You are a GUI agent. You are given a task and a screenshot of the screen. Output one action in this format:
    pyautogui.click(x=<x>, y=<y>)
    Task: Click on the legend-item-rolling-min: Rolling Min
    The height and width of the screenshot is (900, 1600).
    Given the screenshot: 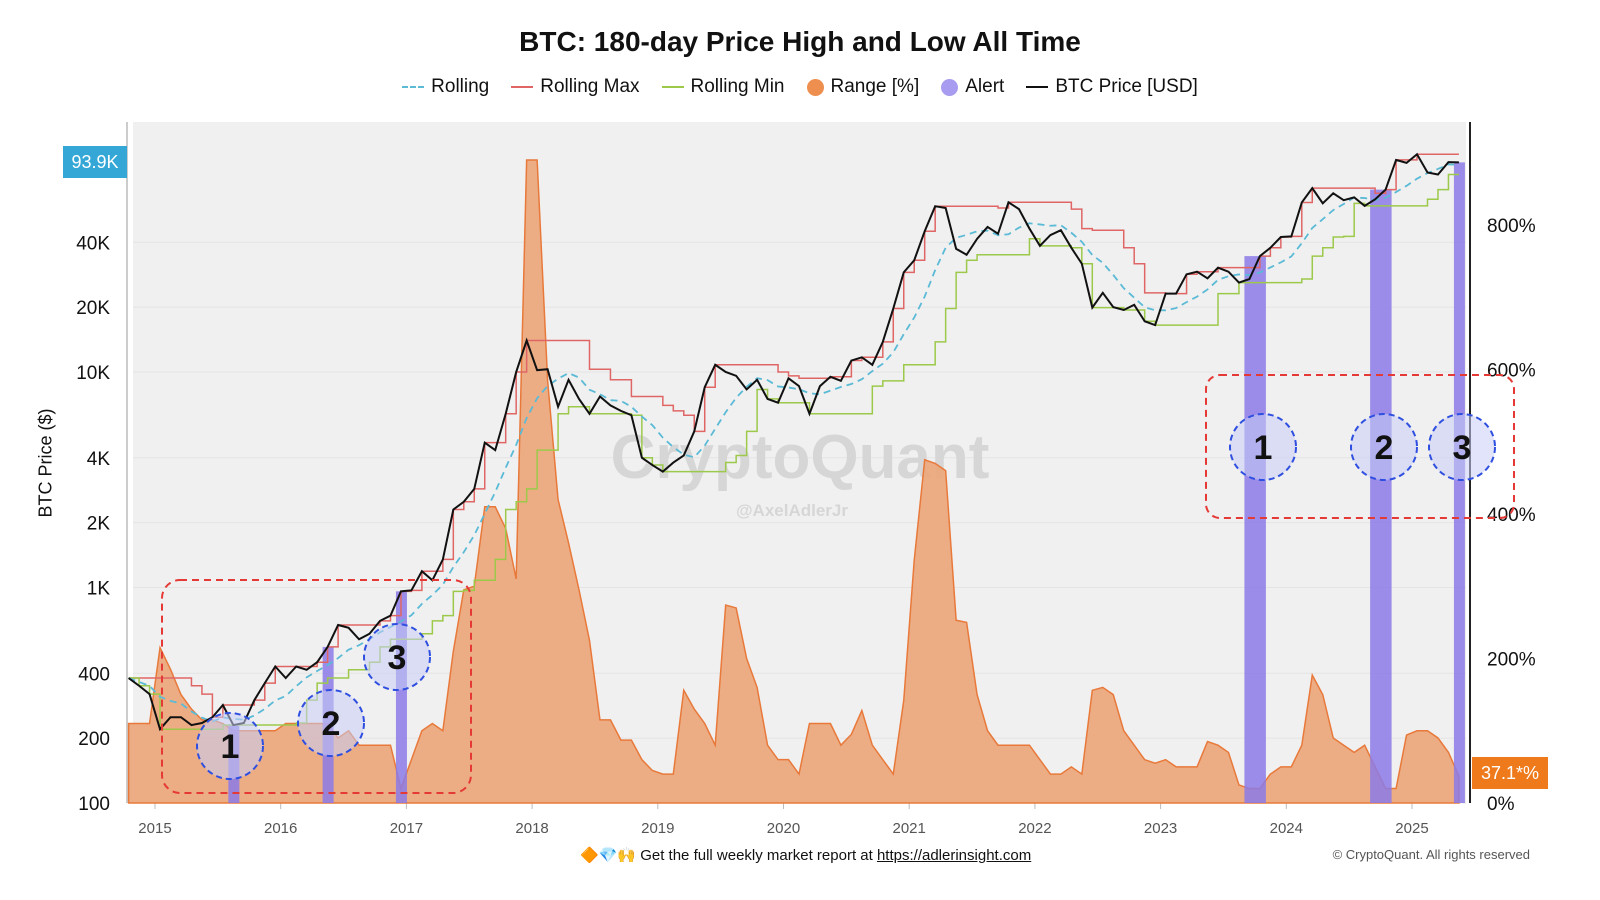 What is the action you would take?
    pyautogui.click(x=723, y=87)
    